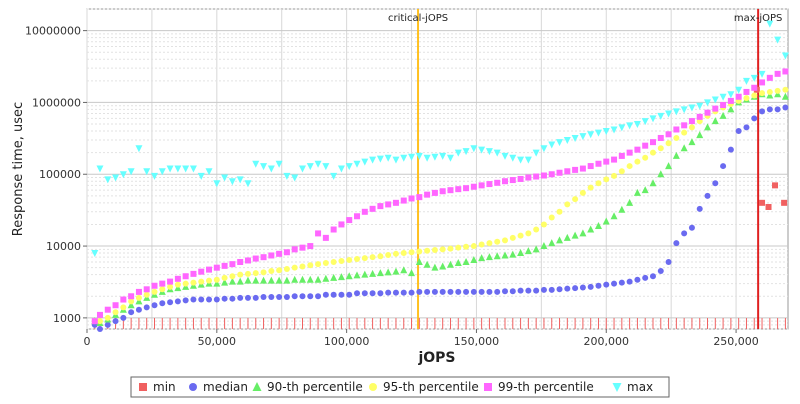 The height and width of the screenshot is (404, 800). I want to click on legend-swatch, so click(193, 387).